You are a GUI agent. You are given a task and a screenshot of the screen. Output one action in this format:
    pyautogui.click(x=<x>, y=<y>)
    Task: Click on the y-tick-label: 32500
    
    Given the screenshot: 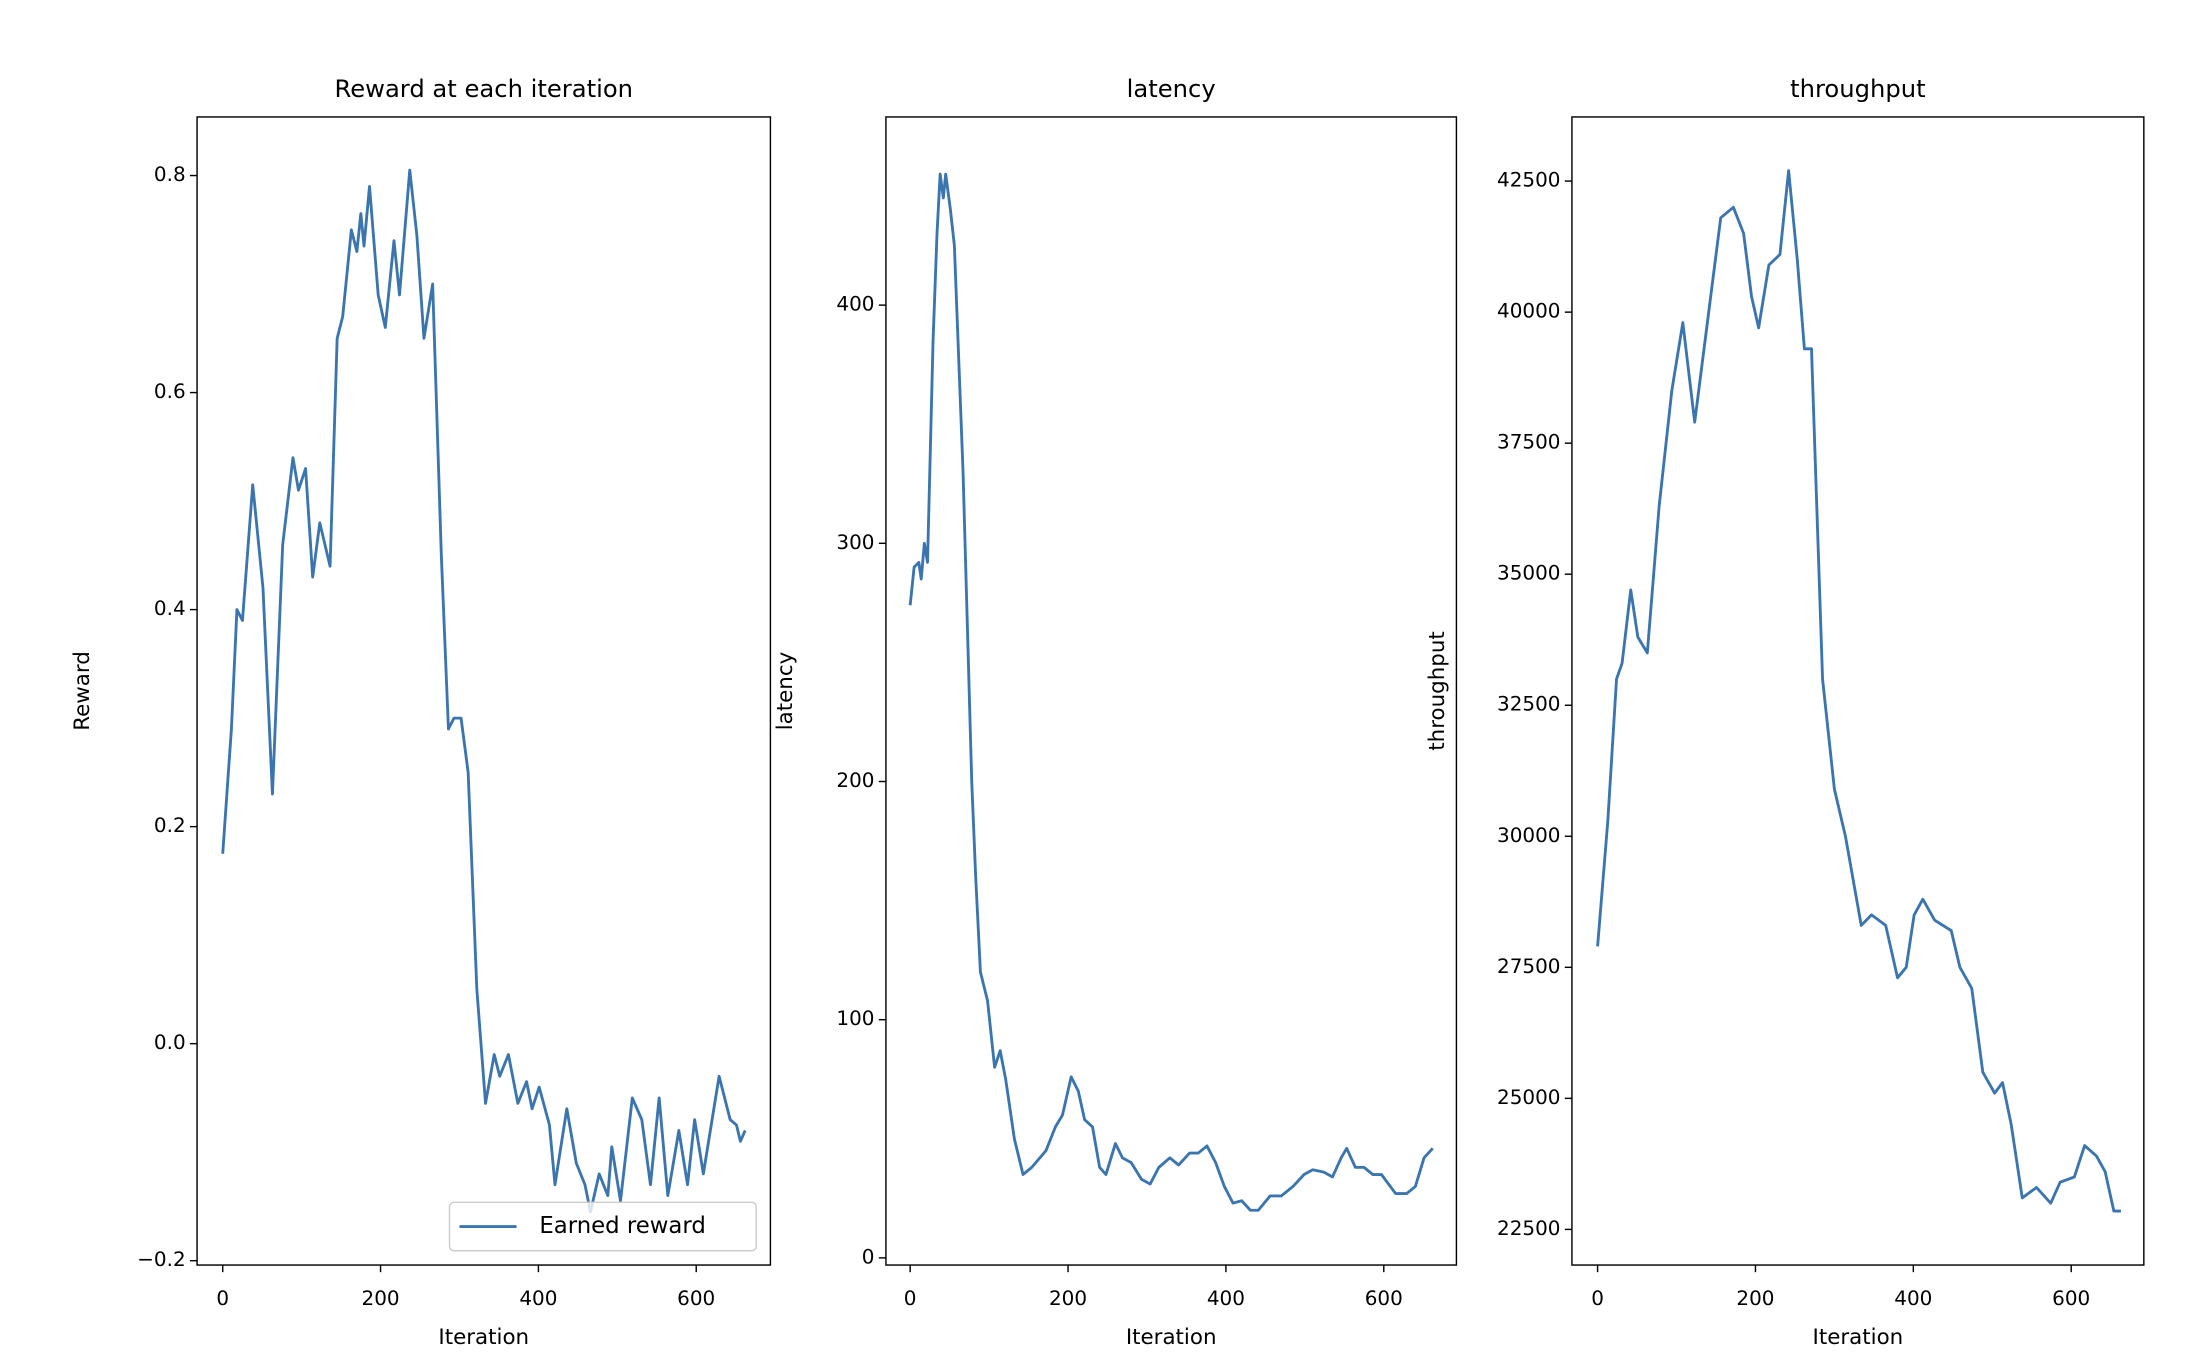 What is the action you would take?
    pyautogui.click(x=1528, y=704)
    